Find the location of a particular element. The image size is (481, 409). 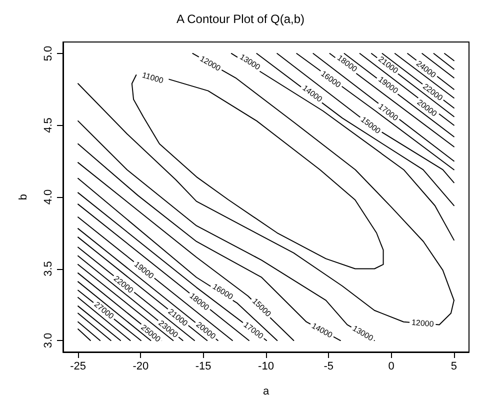

x-tick-label: -20 is located at coordinates (140, 366).